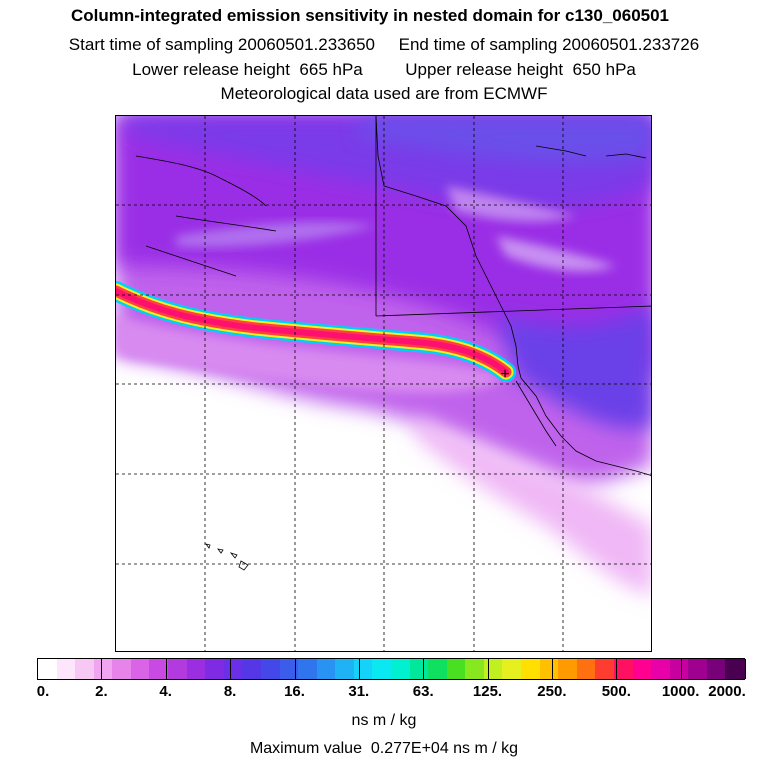 This screenshot has width=768, height=768. Describe the element at coordinates (359, 691) in the screenshot. I see `colorbar-tick-label: 31.` at that location.